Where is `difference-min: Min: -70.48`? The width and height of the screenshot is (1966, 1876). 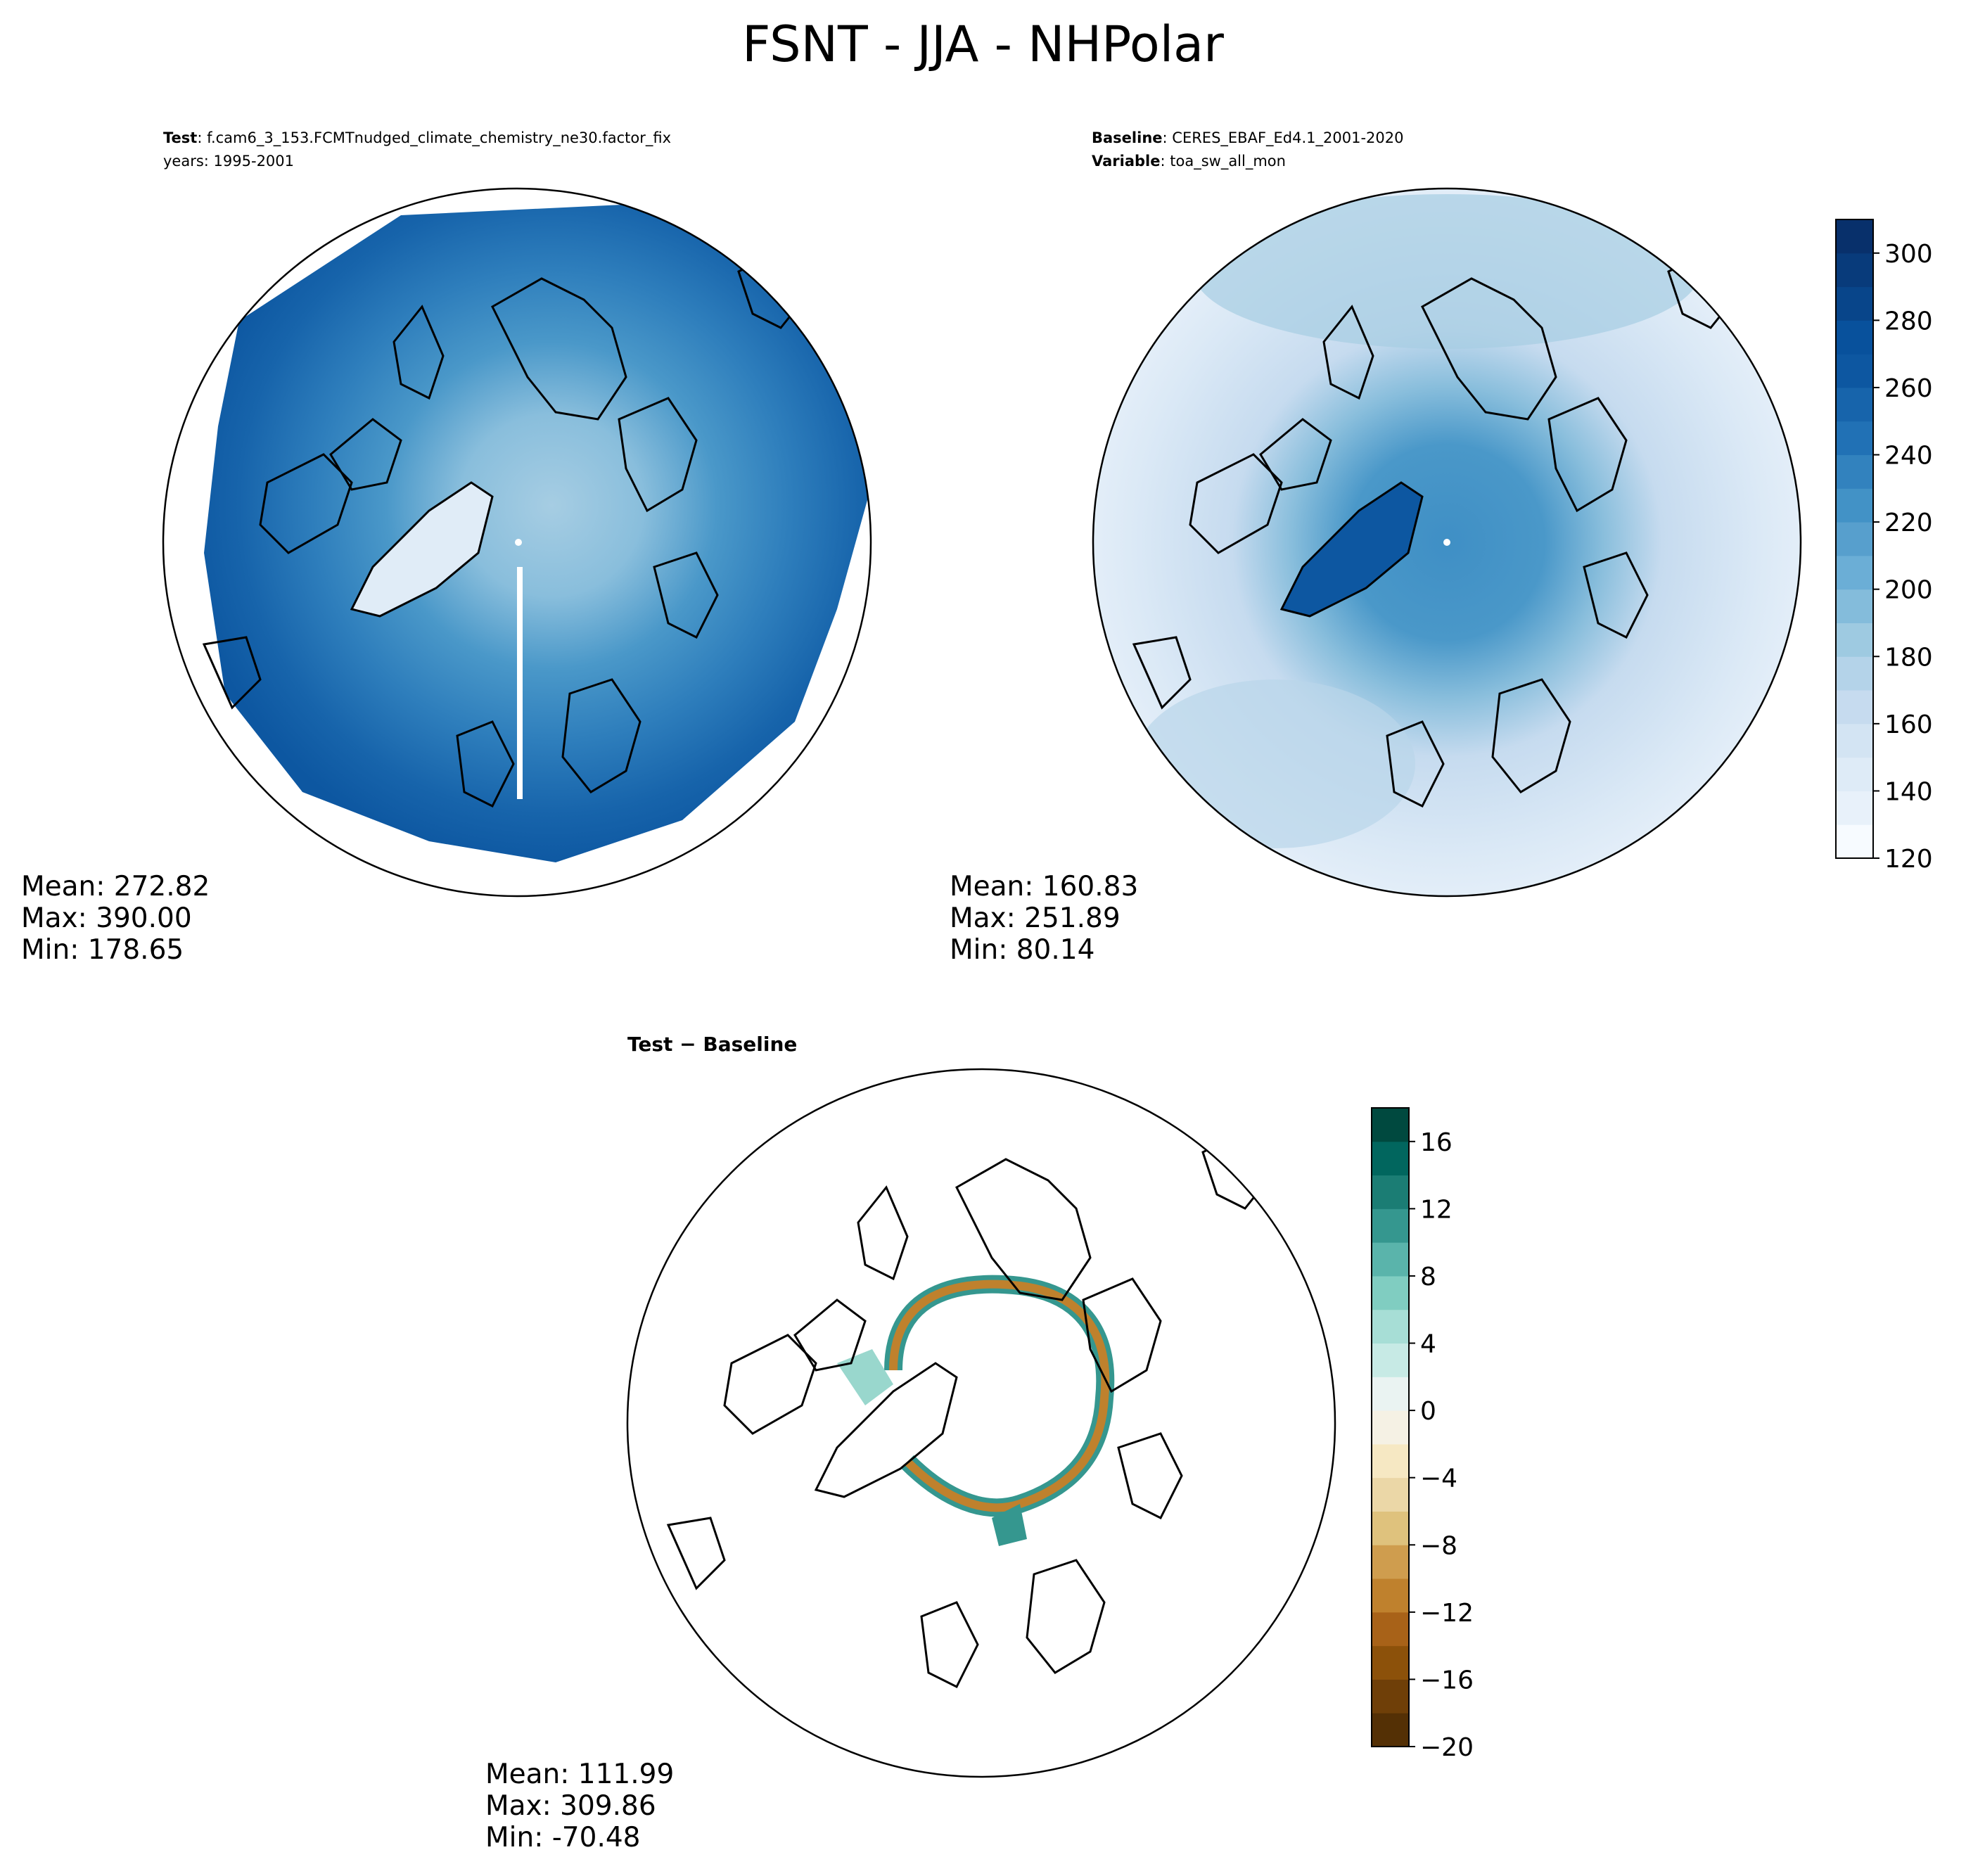 difference-min: Min: -70.48 is located at coordinates (563, 1837).